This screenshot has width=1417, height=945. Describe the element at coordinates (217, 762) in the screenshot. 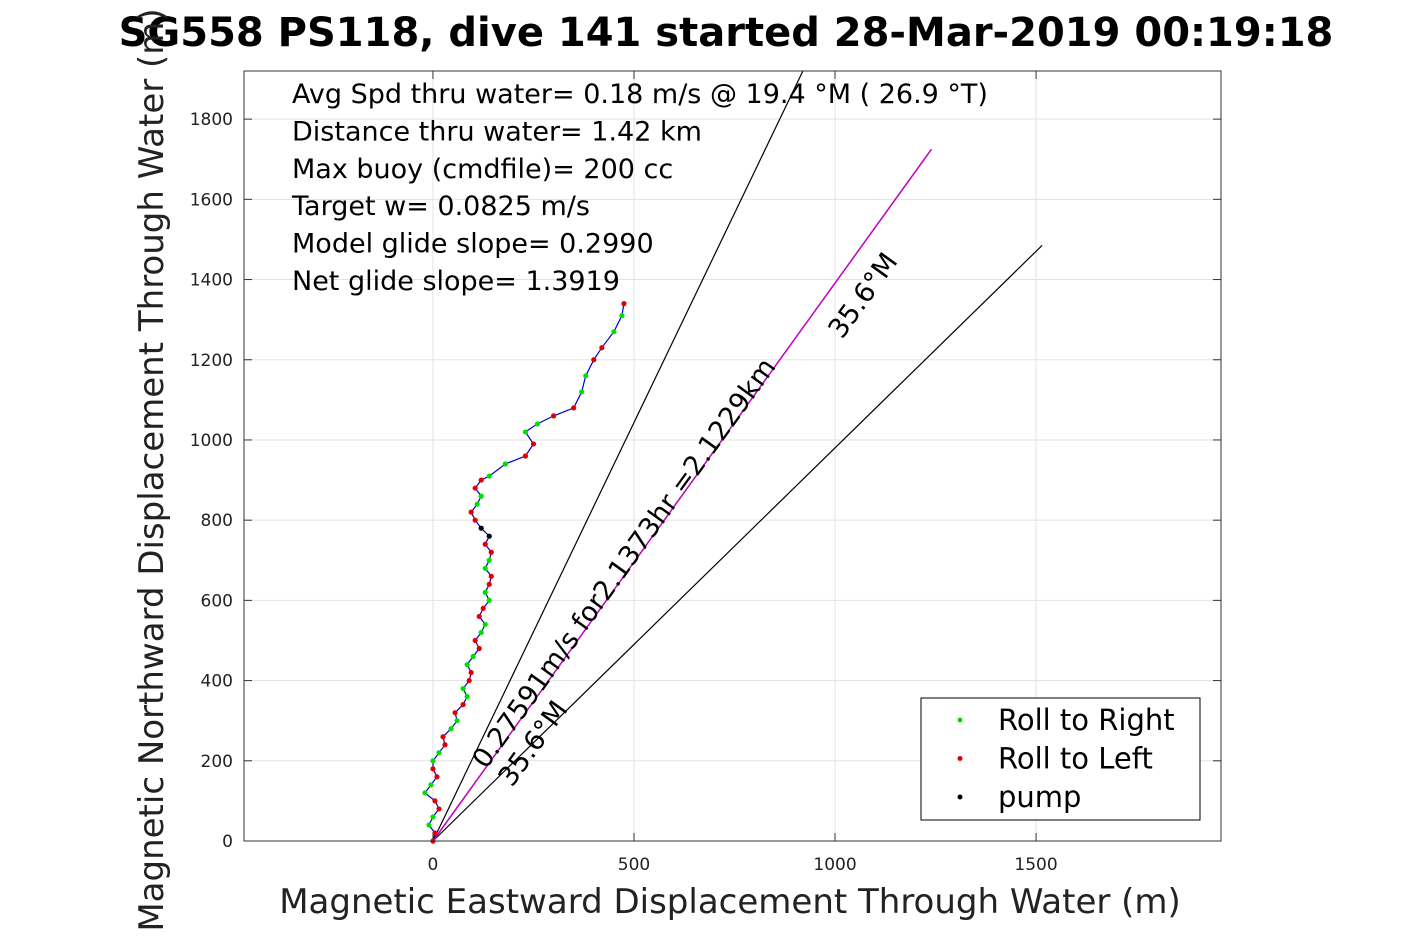

I see `y-tick-label: 200` at that location.